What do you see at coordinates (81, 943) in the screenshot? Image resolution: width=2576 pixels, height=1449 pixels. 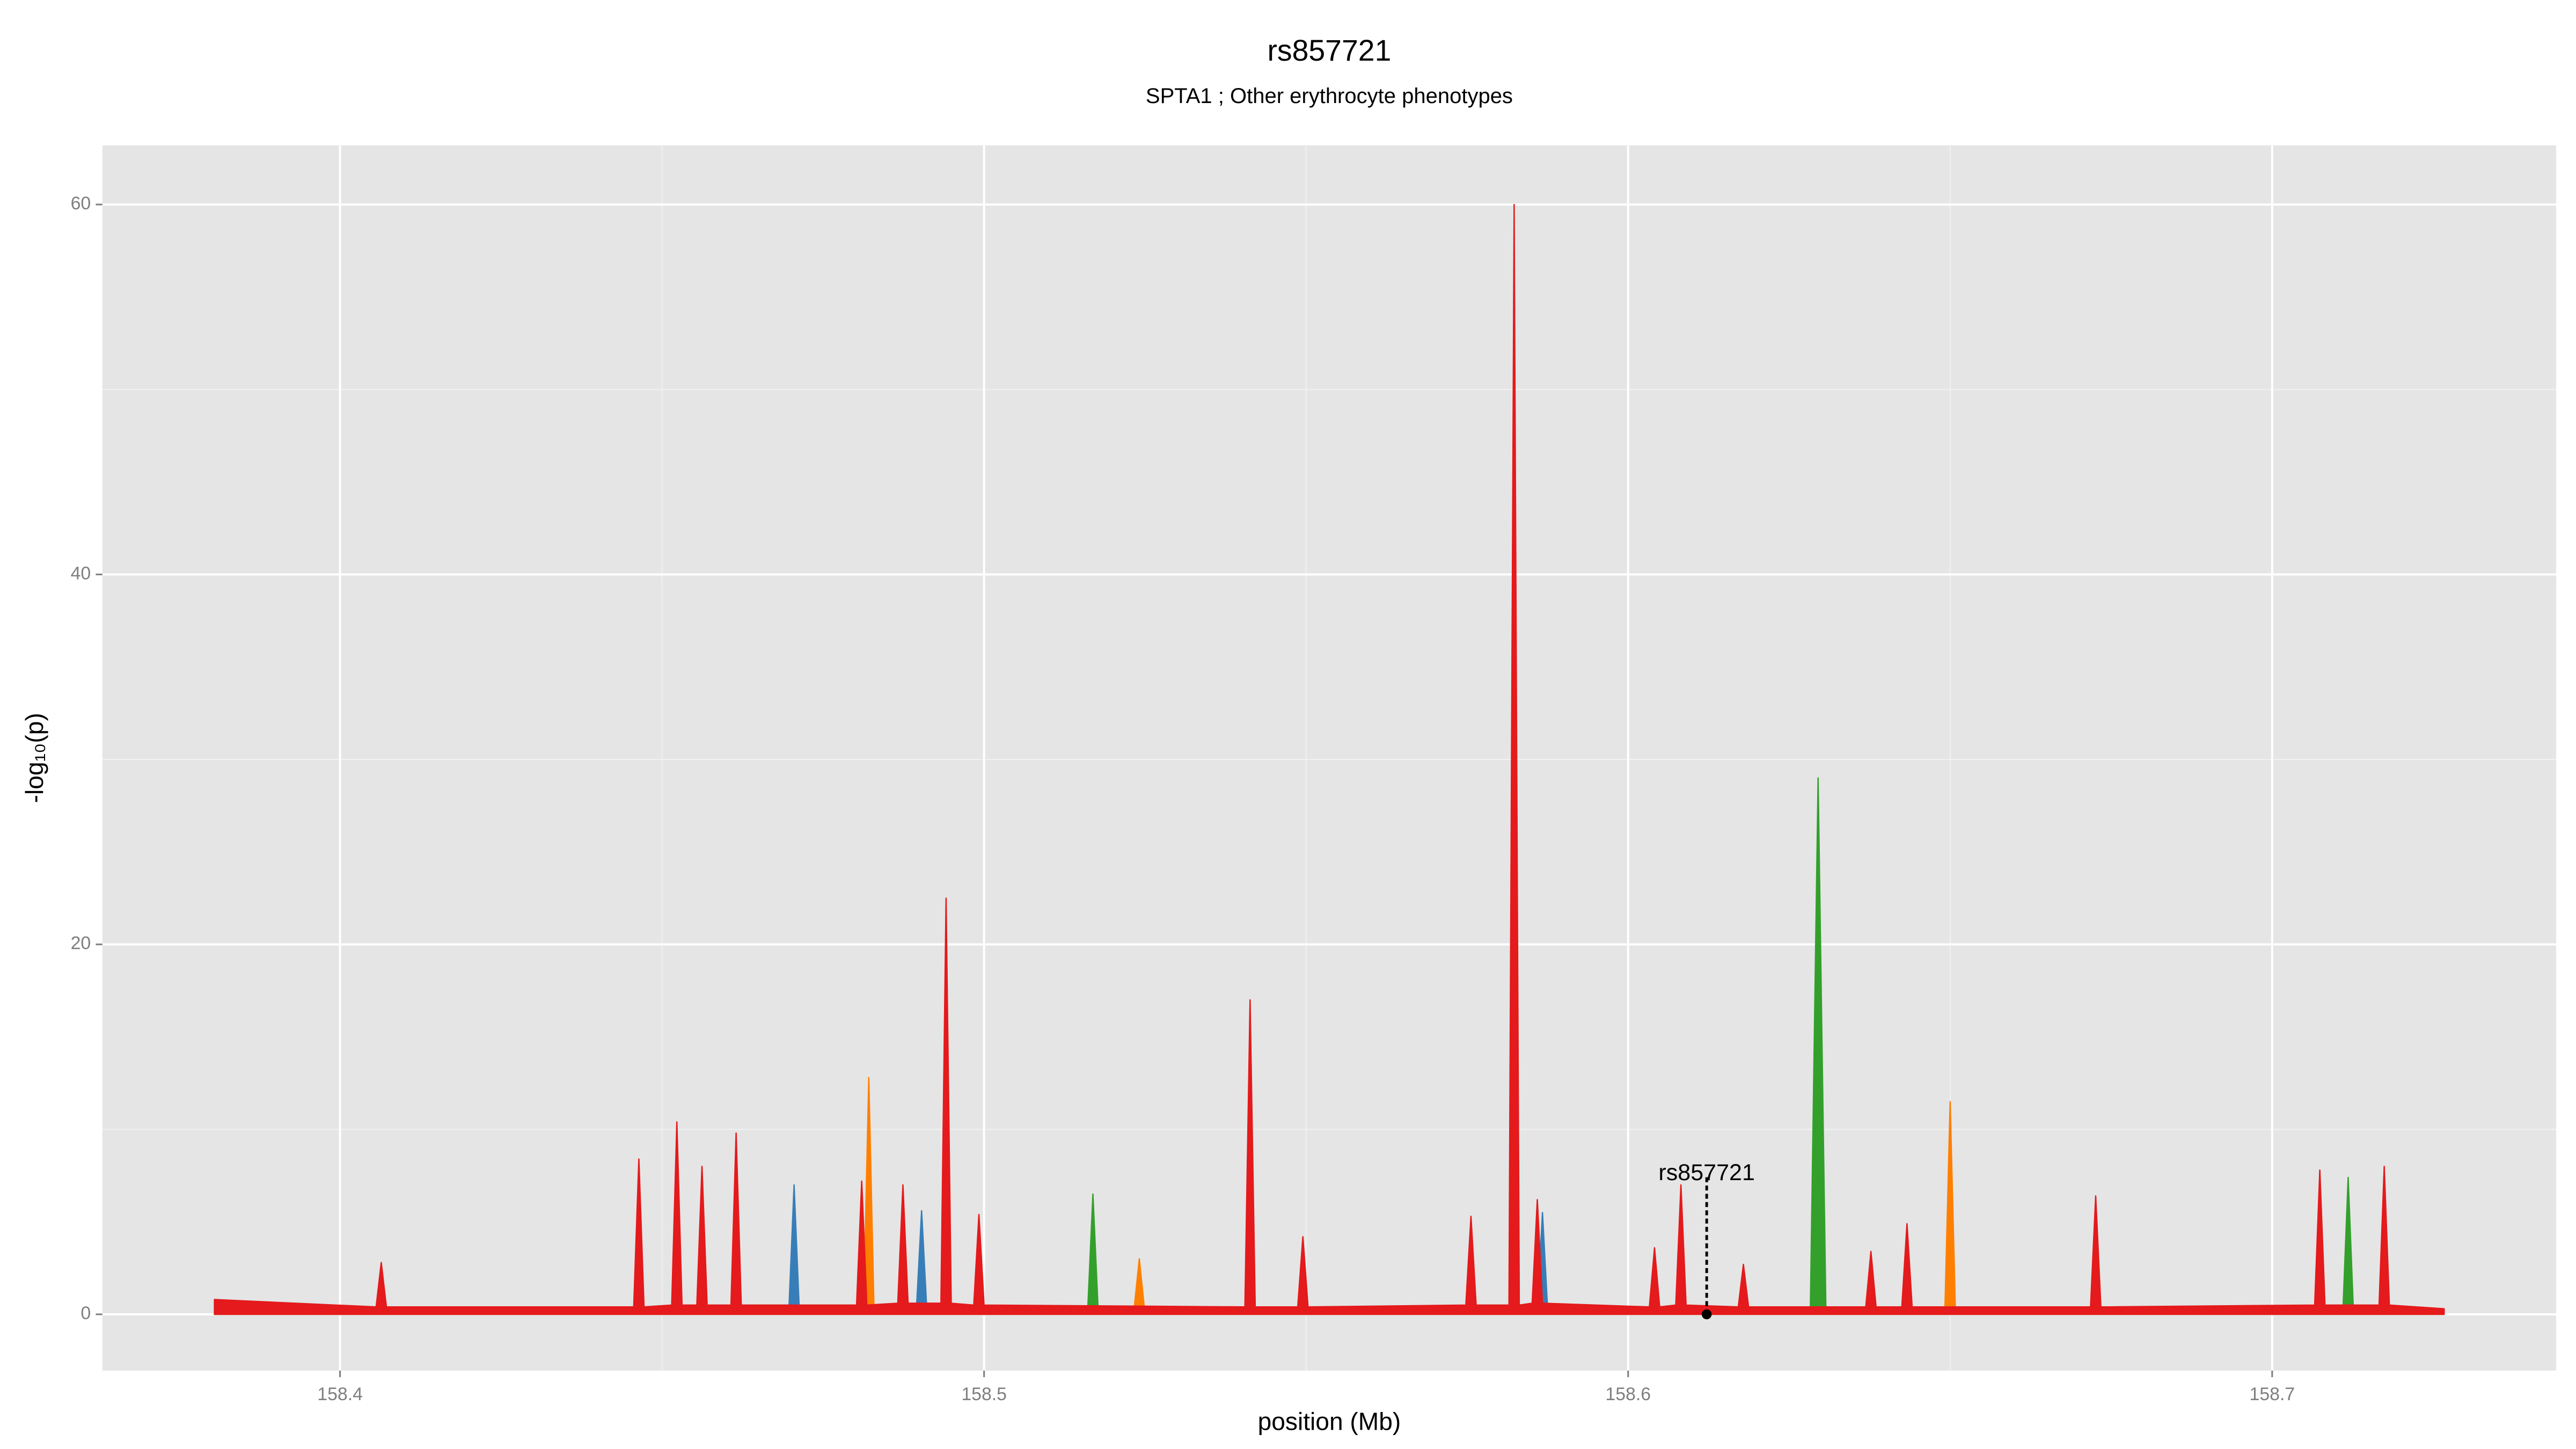 I see `y-tick-label: 20` at bounding box center [81, 943].